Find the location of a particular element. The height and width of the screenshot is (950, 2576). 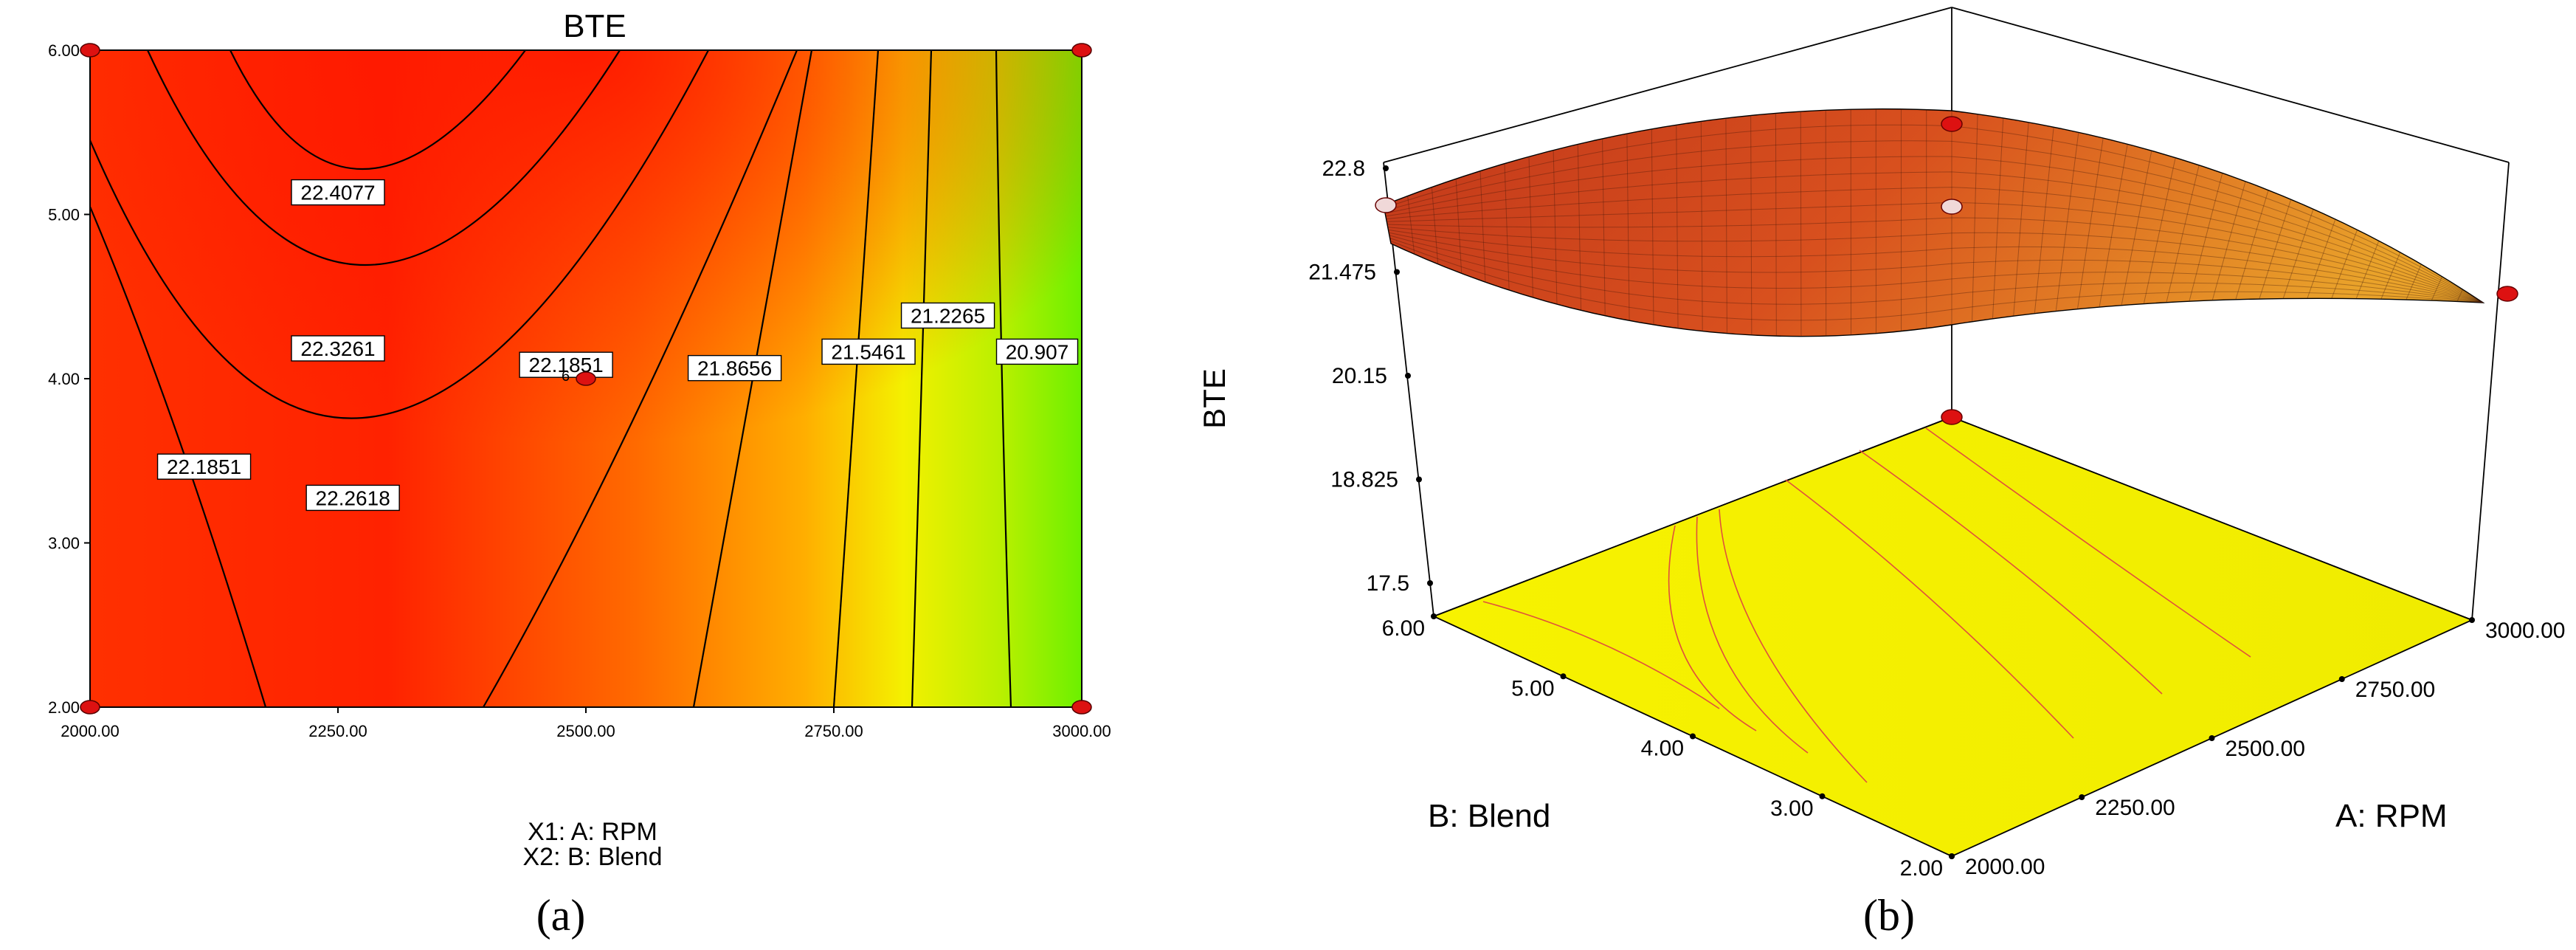

contour-y-tick-label: 3.00 is located at coordinates (64, 544).